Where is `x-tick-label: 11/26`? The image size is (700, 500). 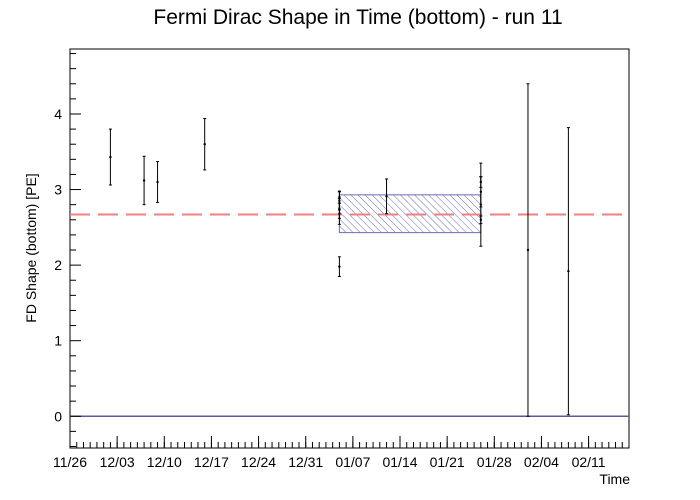
x-tick-label: 11/26 is located at coordinates (70, 462).